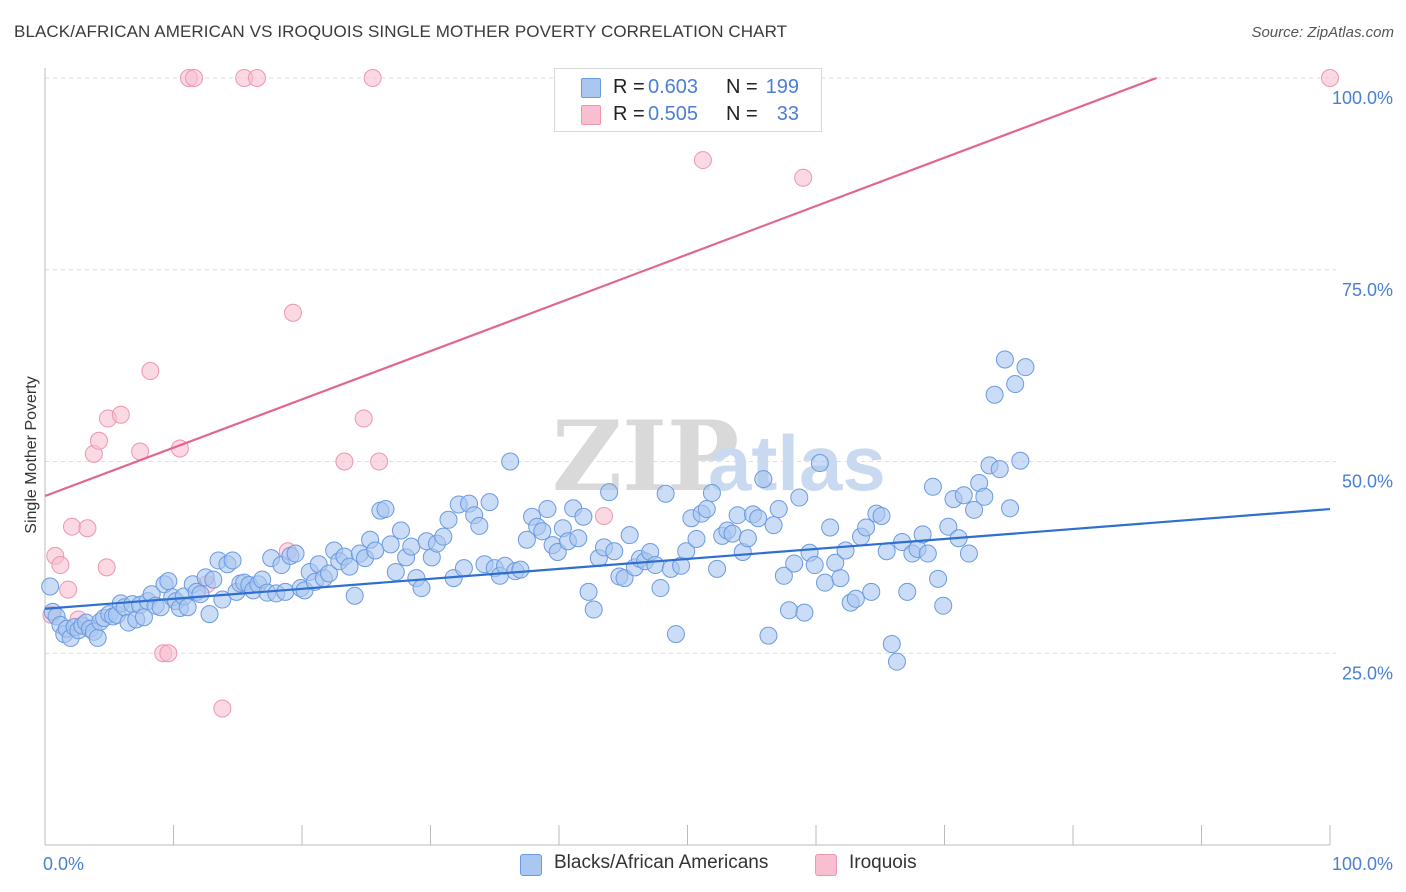 This screenshot has width=1406, height=892. Describe the element at coordinates (787, 114) in the screenshot. I see `legend-n-value: 33` at that location.